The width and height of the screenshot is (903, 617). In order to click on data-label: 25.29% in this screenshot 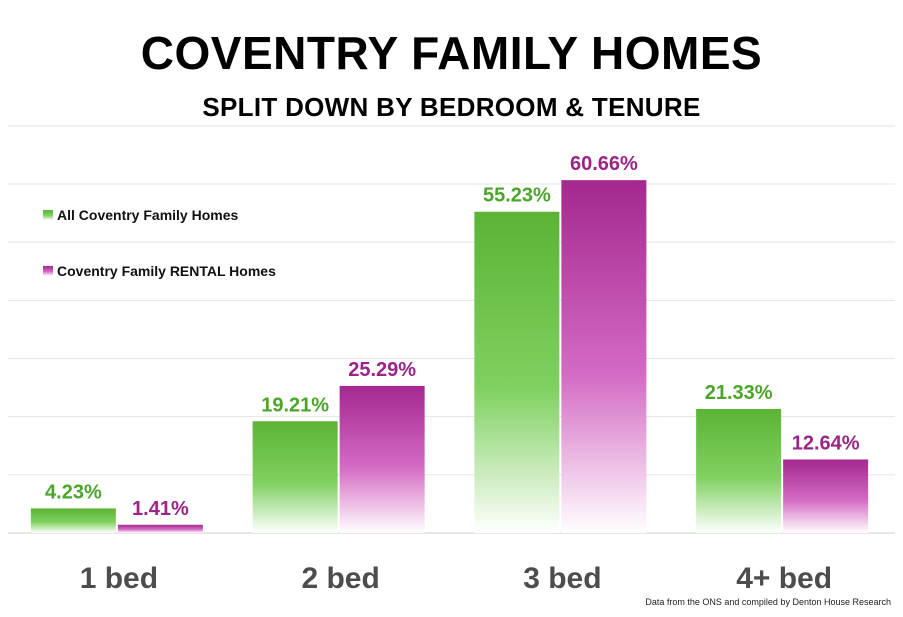, I will do `click(382, 370)`.